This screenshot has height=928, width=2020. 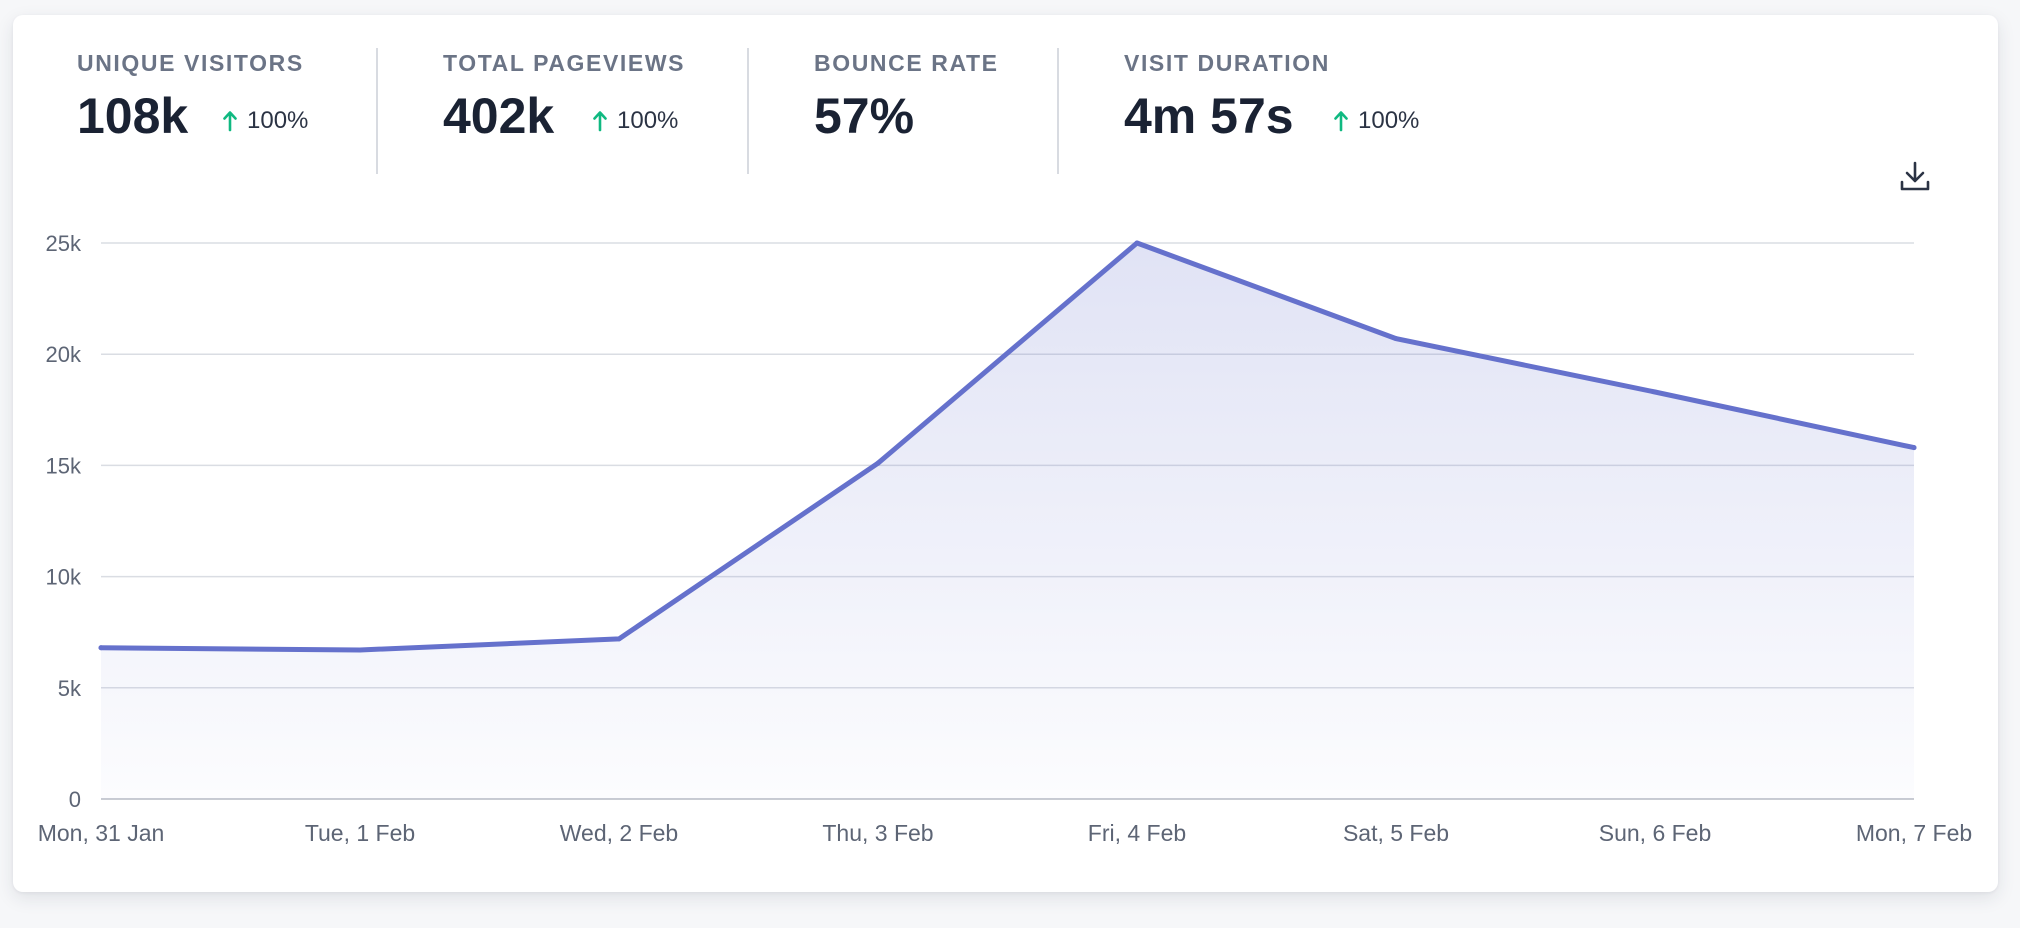 What do you see at coordinates (877, 833) in the screenshot?
I see `chart-x-tick-label: Thu, 3 Feb` at bounding box center [877, 833].